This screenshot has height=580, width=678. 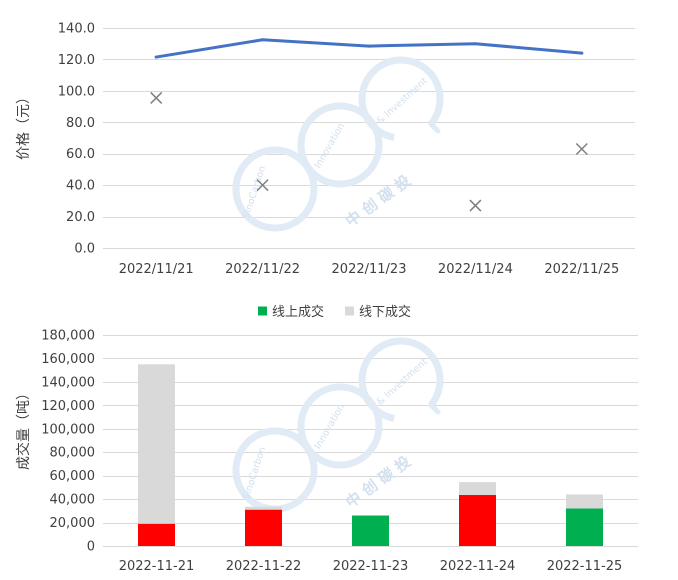 I want to click on legend-label-online: 线上成交, so click(x=298, y=312).